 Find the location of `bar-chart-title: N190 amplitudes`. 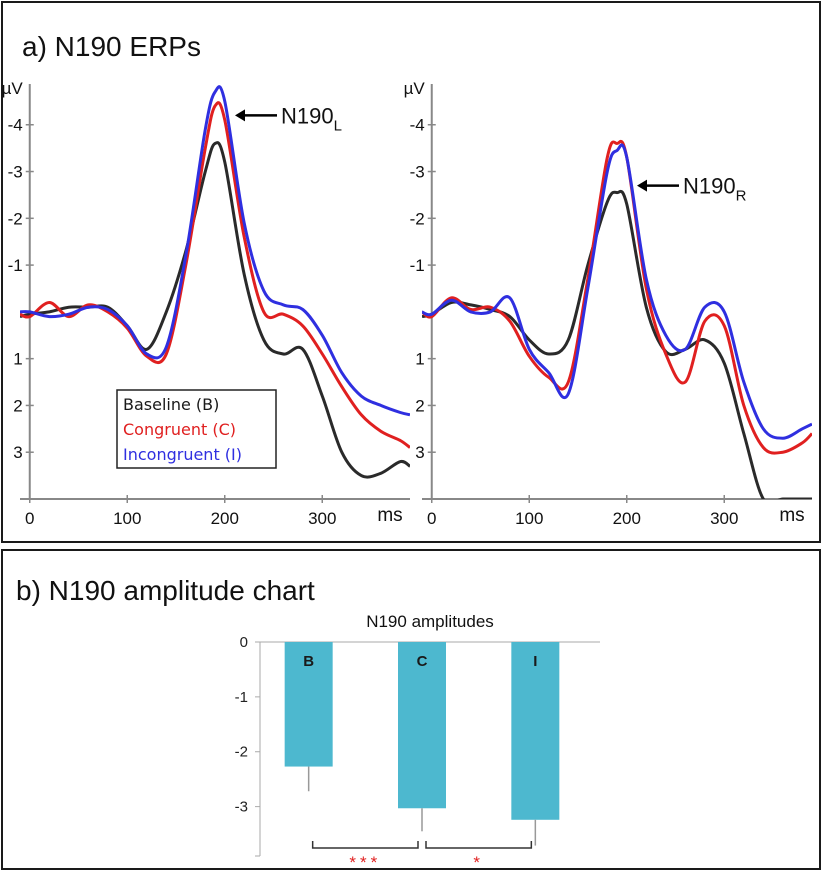

bar-chart-title: N190 amplitudes is located at coordinates (430, 621).